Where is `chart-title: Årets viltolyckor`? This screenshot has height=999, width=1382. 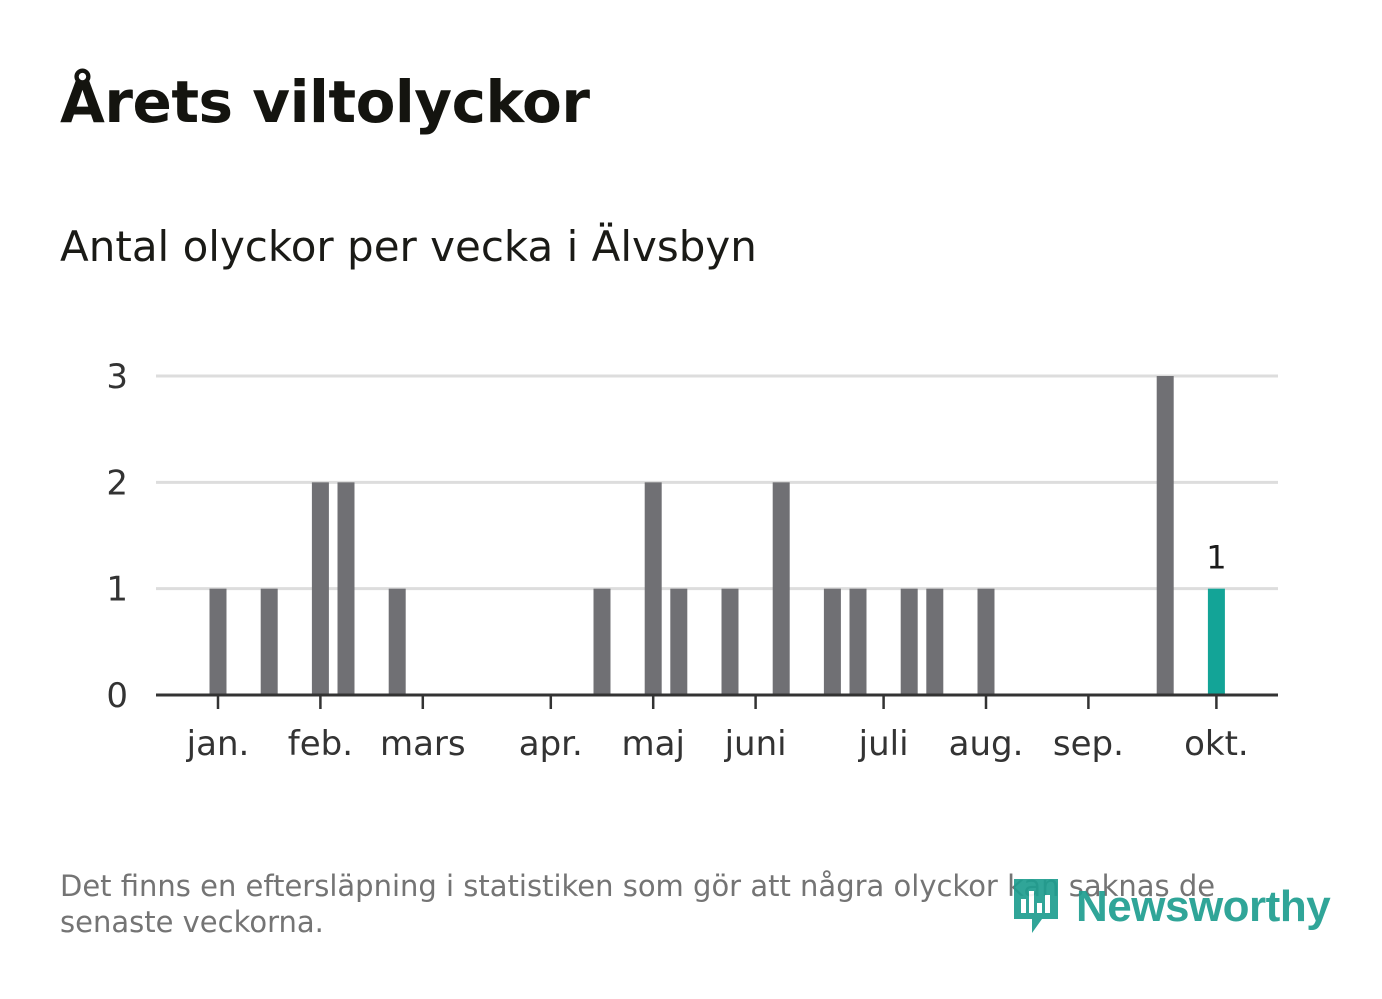 chart-title: Årets viltolyckor is located at coordinates (325, 102).